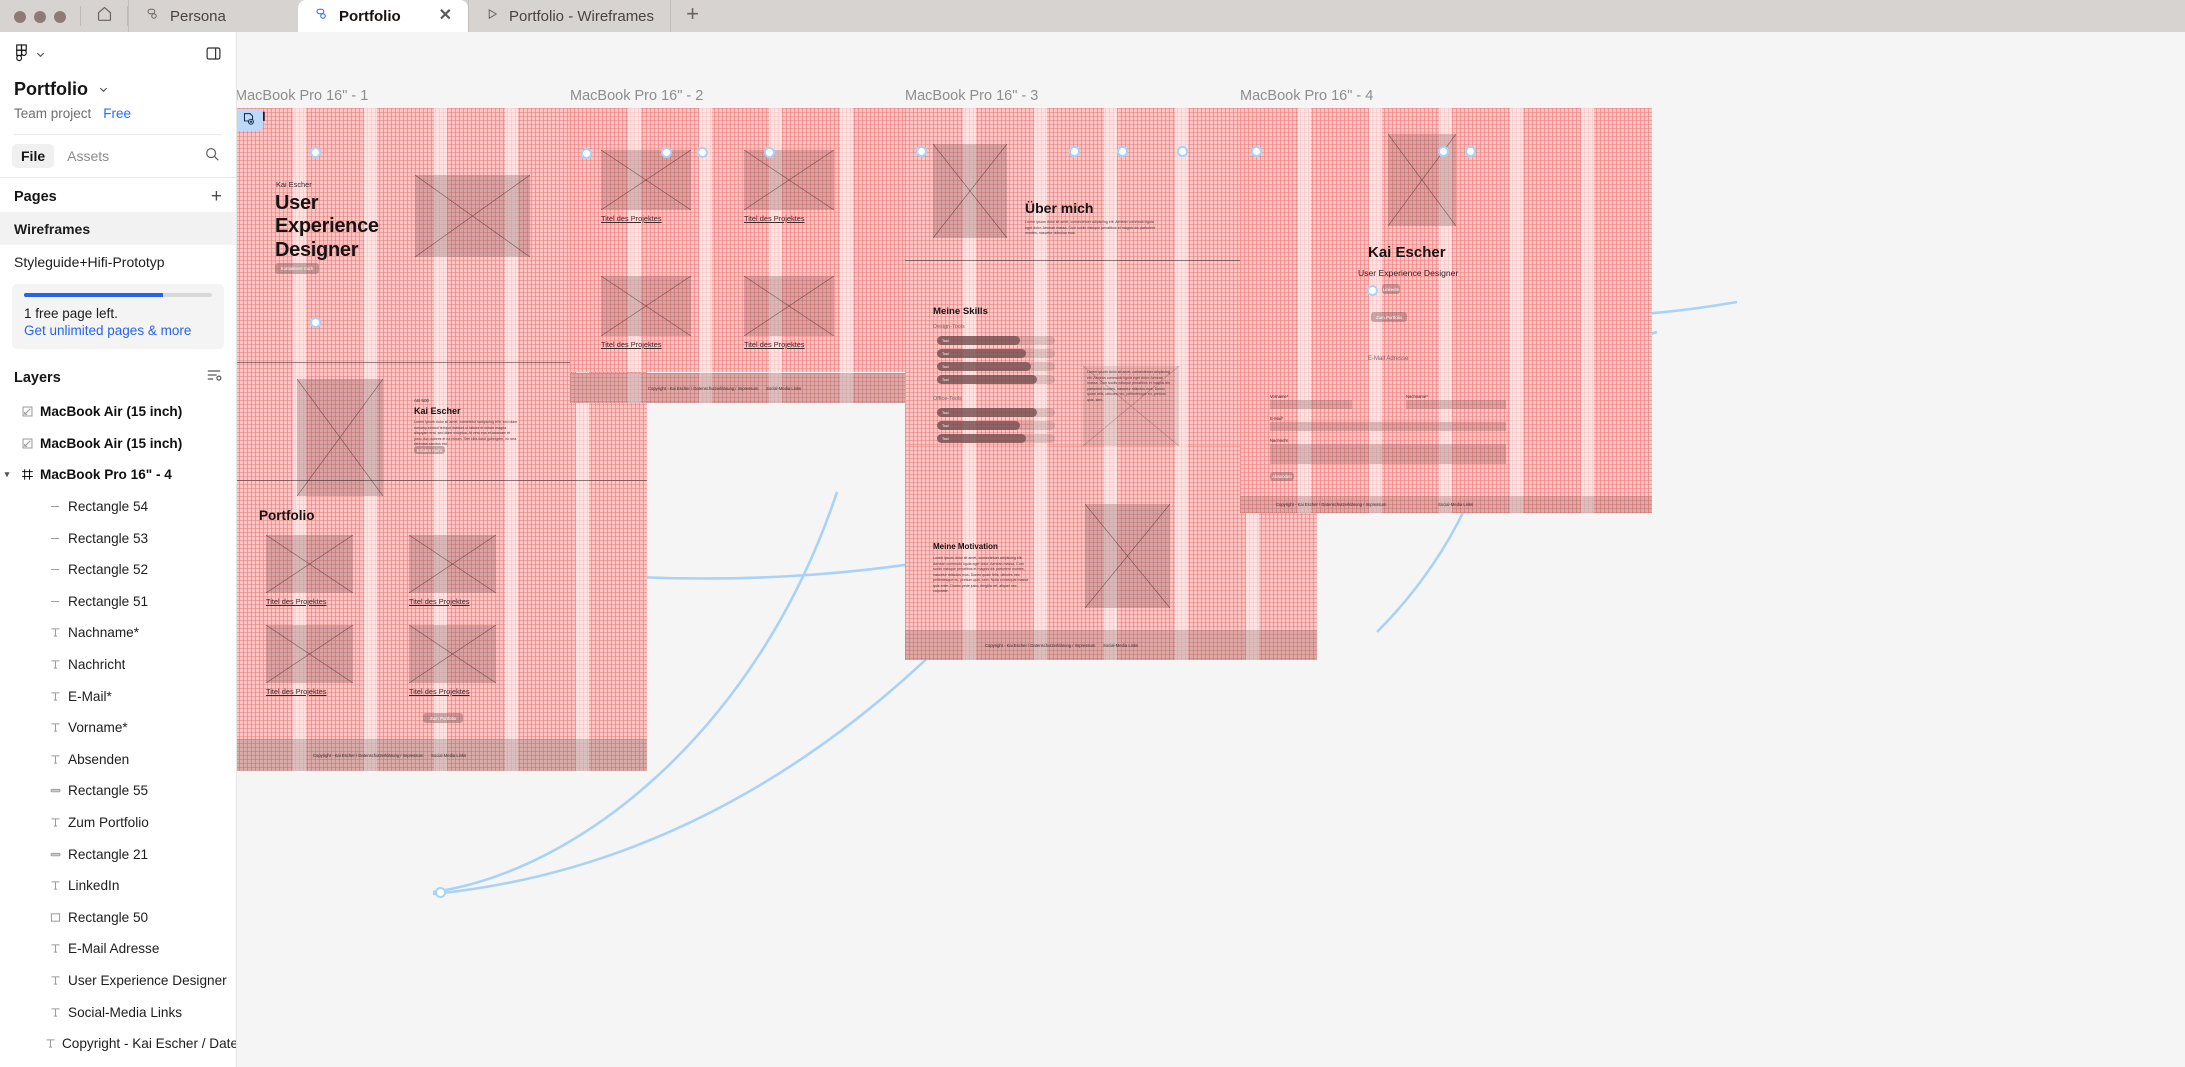 The width and height of the screenshot is (2185, 1067). I want to click on tab-file: File, so click(33, 156).